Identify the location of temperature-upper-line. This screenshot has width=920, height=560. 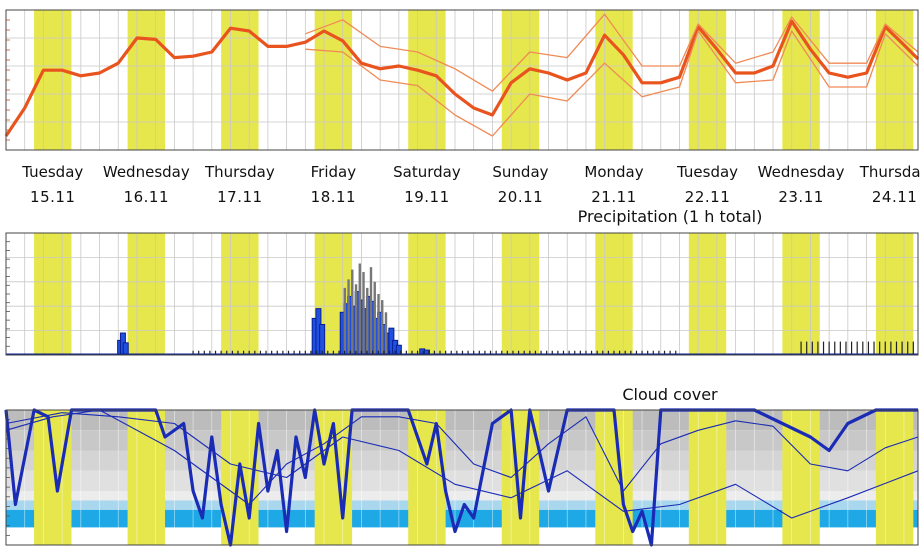
(612, 52).